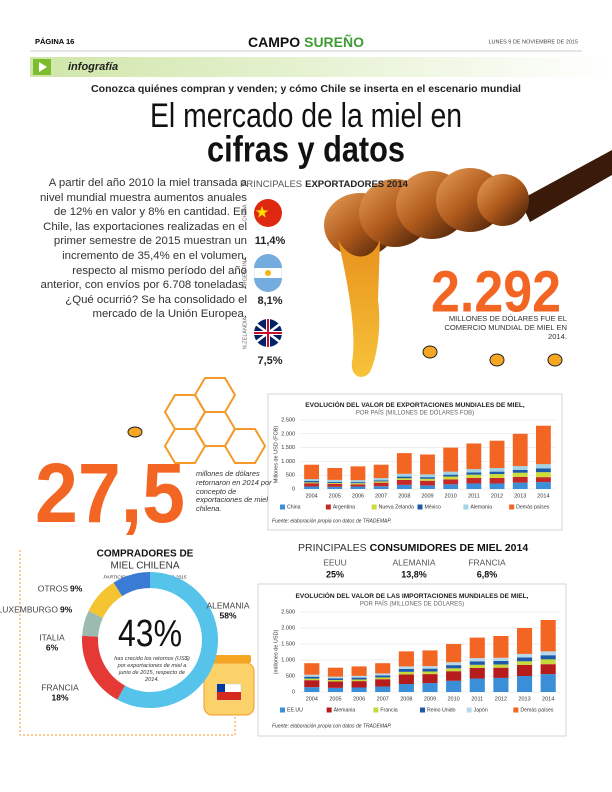  What do you see at coordinates (415, 413) in the screenshot?
I see `chart-subtitle: POR PAÍS (MILLONES DE DÓLARES FOB)` at bounding box center [415, 413].